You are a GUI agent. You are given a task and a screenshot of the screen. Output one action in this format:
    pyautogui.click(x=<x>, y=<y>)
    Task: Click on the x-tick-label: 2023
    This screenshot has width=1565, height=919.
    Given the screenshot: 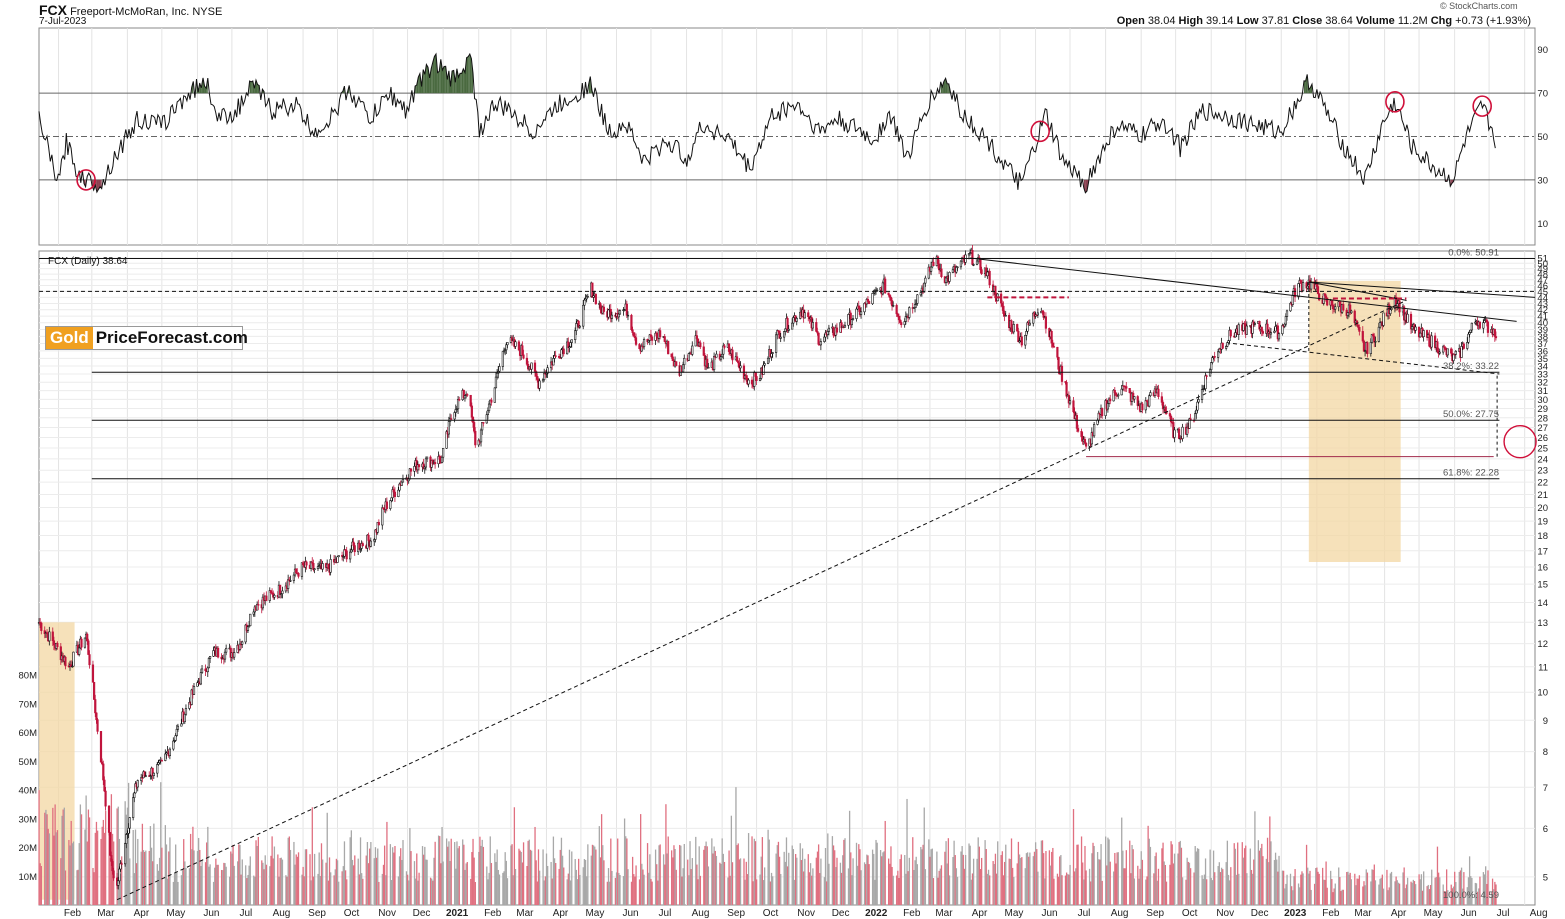 What is the action you would take?
    pyautogui.click(x=1295, y=913)
    